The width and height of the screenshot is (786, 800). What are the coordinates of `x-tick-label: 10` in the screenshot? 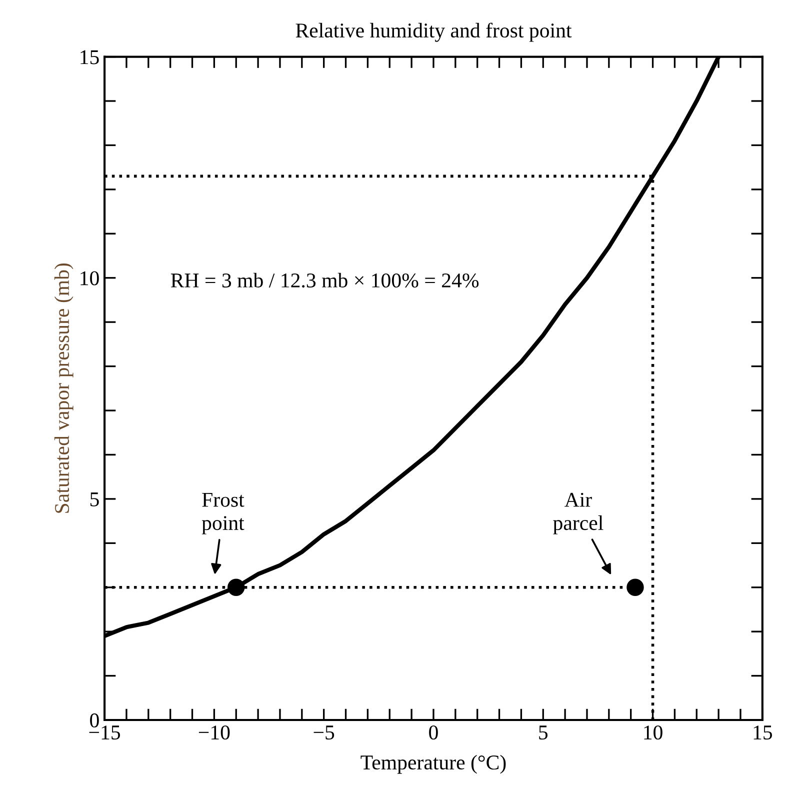 It's located at (653, 732).